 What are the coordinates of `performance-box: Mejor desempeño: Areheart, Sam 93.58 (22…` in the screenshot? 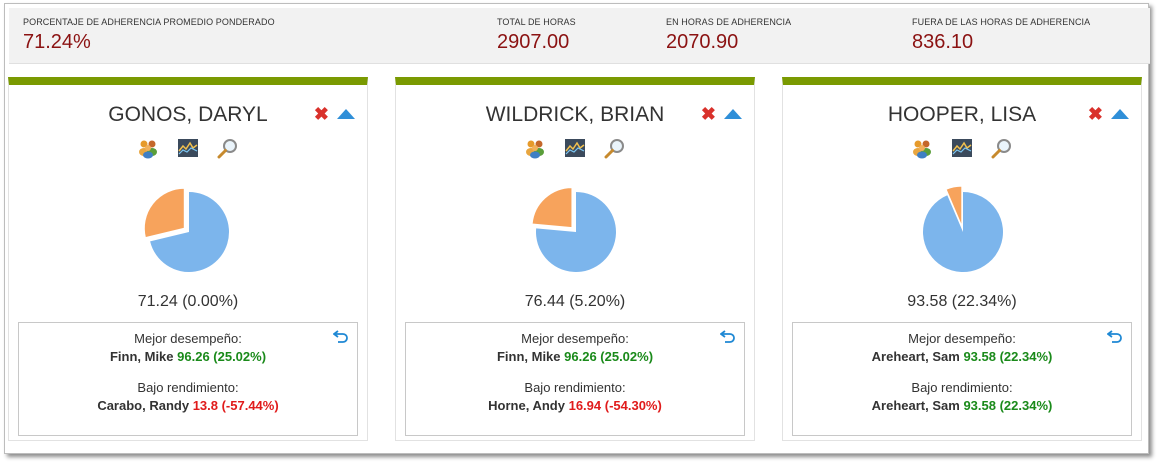 It's located at (962, 379).